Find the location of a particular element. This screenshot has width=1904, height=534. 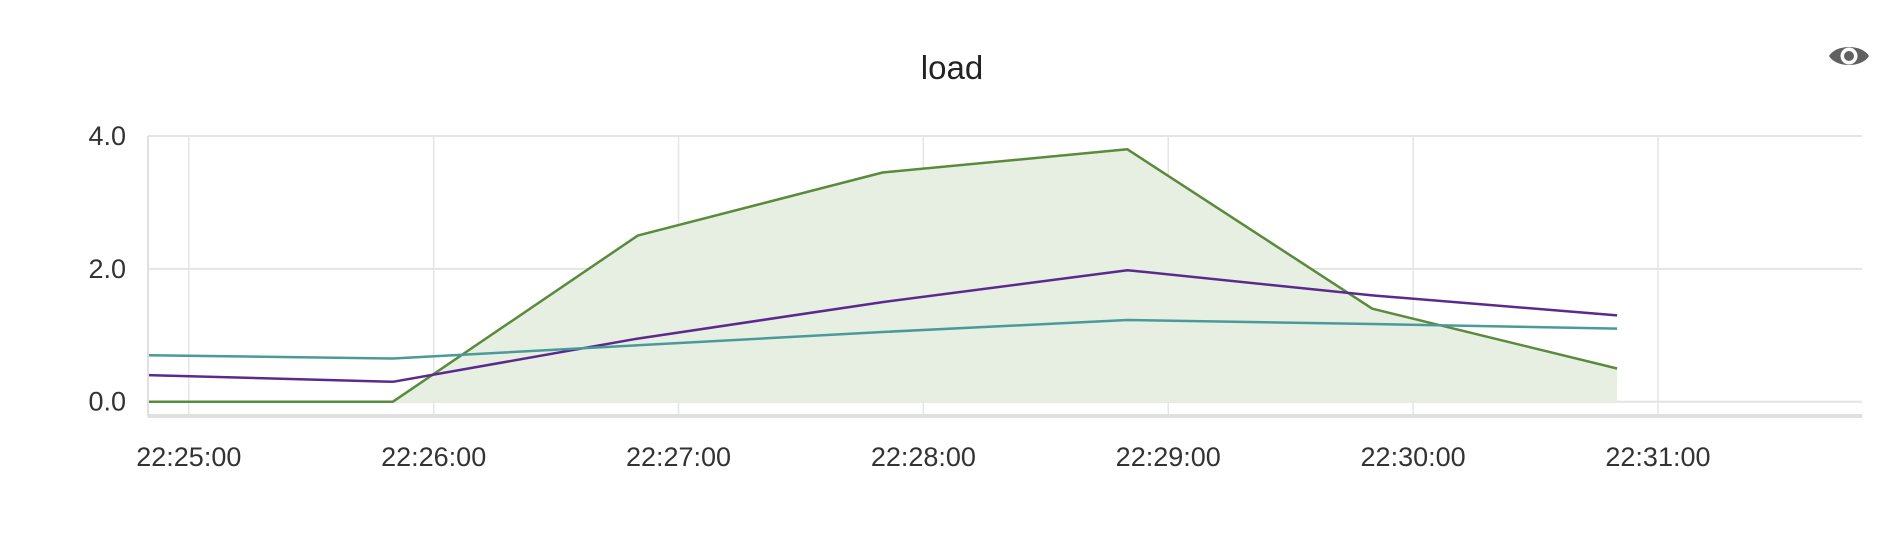

x-tick-label: 22:30:00 is located at coordinates (1413, 457).